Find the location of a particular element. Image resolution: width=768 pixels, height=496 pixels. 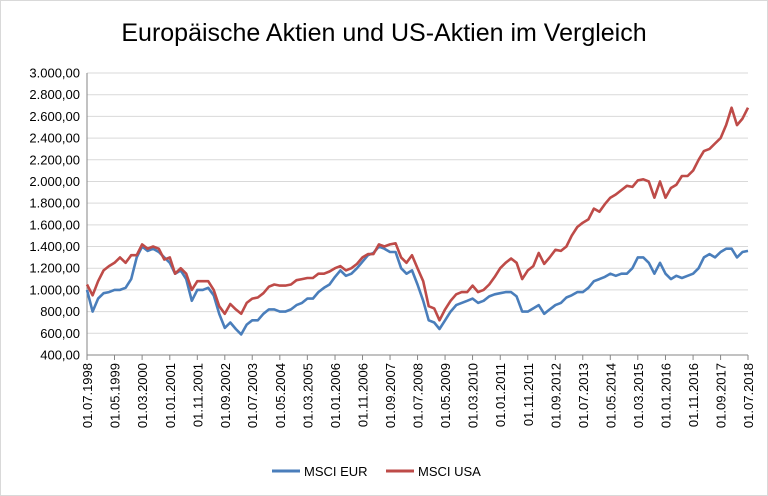

x-tick-label: 01.03.2000 is located at coordinates (142, 395).